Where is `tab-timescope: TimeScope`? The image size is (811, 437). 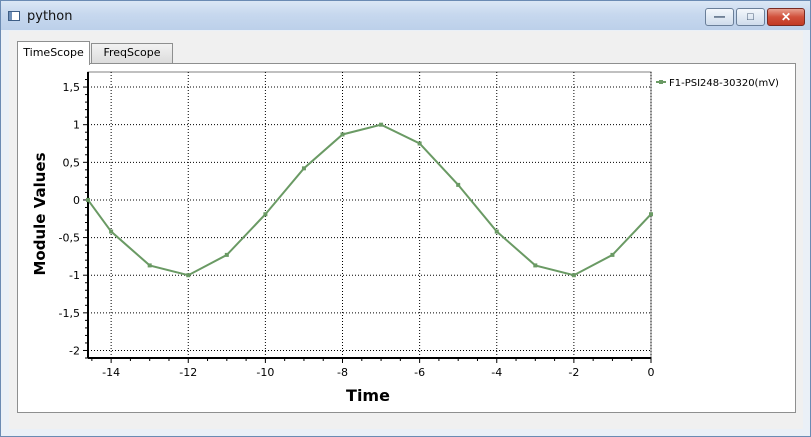
tab-timescope: TimeScope is located at coordinates (53, 53).